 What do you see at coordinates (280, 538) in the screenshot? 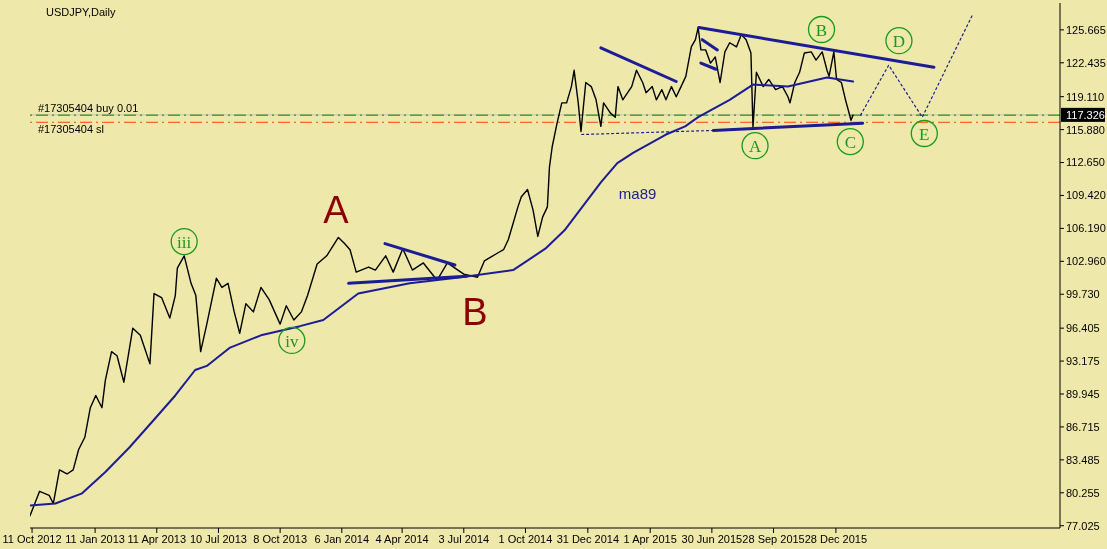
I see `x-tick-label: 8 Oct 2013` at bounding box center [280, 538].